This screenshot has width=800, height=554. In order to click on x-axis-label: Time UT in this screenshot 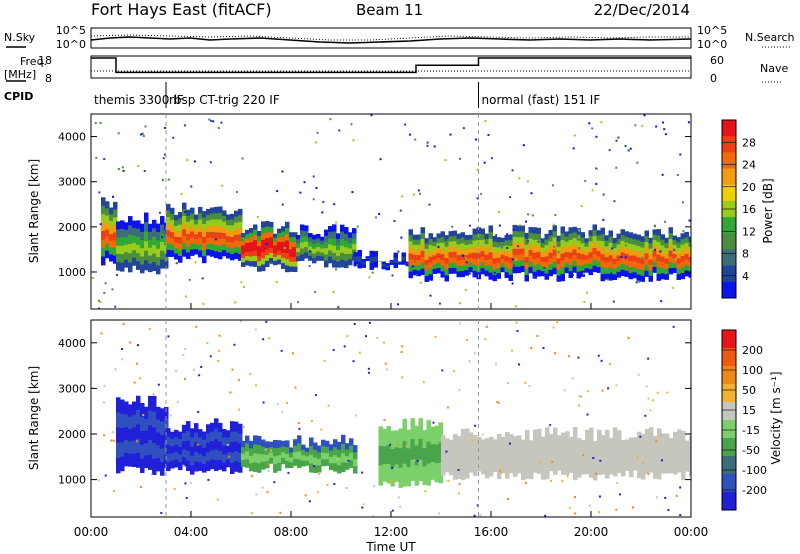, I will do `click(390, 547)`.